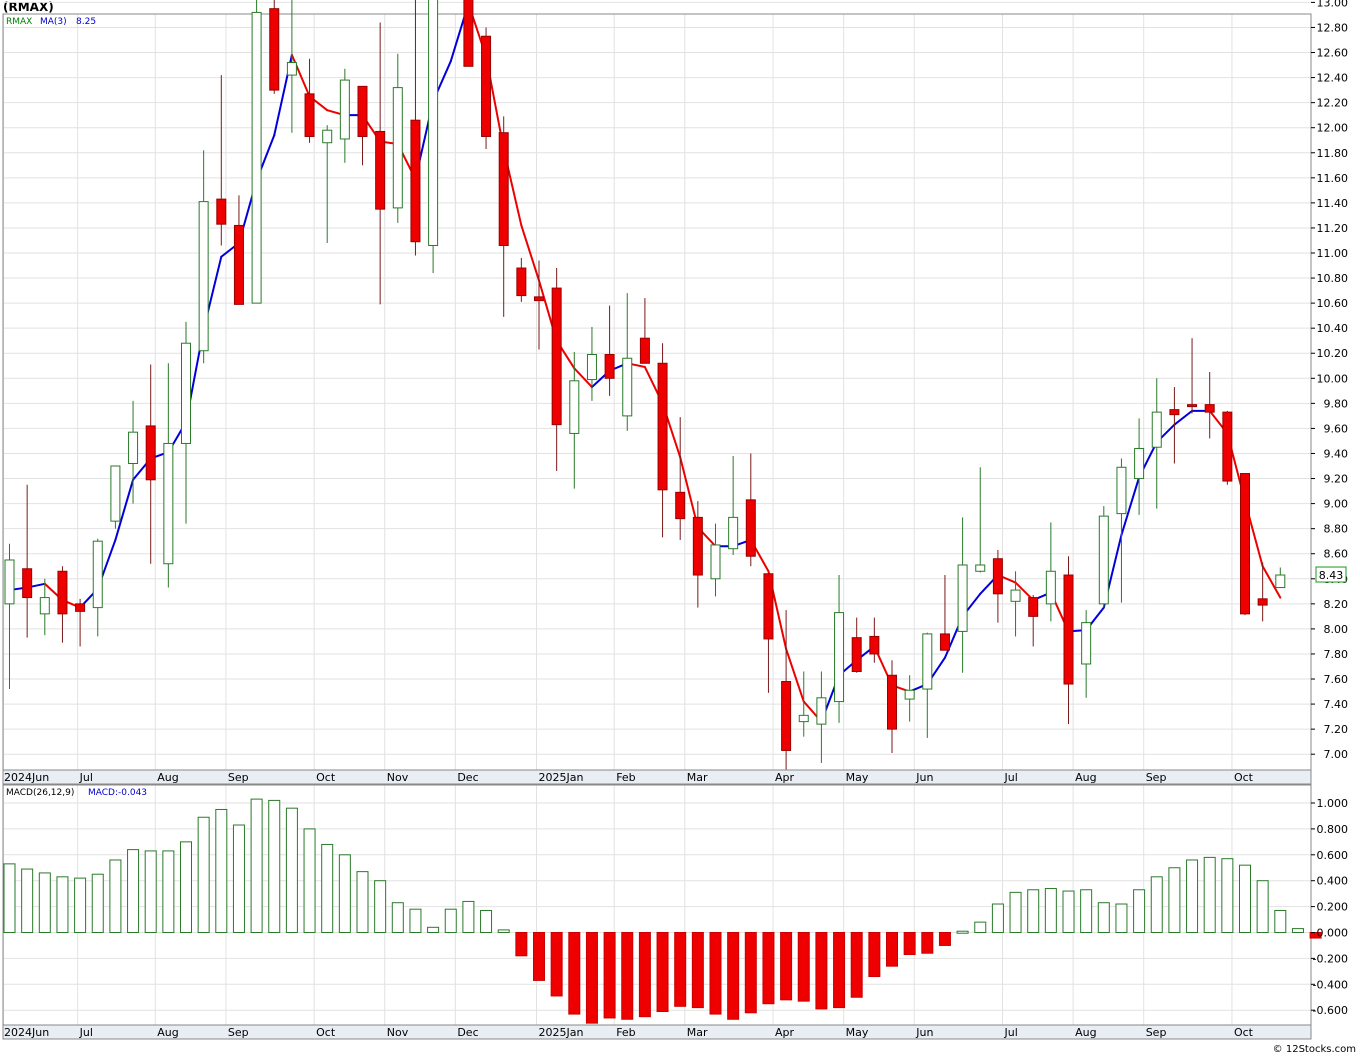 The width and height of the screenshot is (1360, 1060). What do you see at coordinates (1336, 729) in the screenshot?
I see `price-y-tick-label: 7.20` at bounding box center [1336, 729].